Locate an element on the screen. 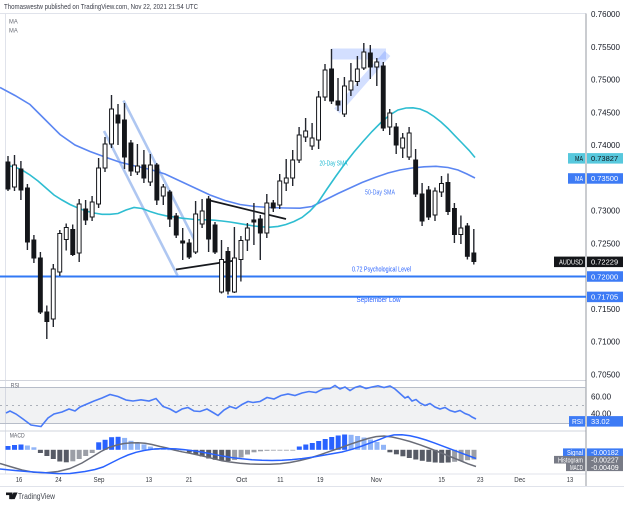  svg-text: 0.72000 is located at coordinates (604, 276).